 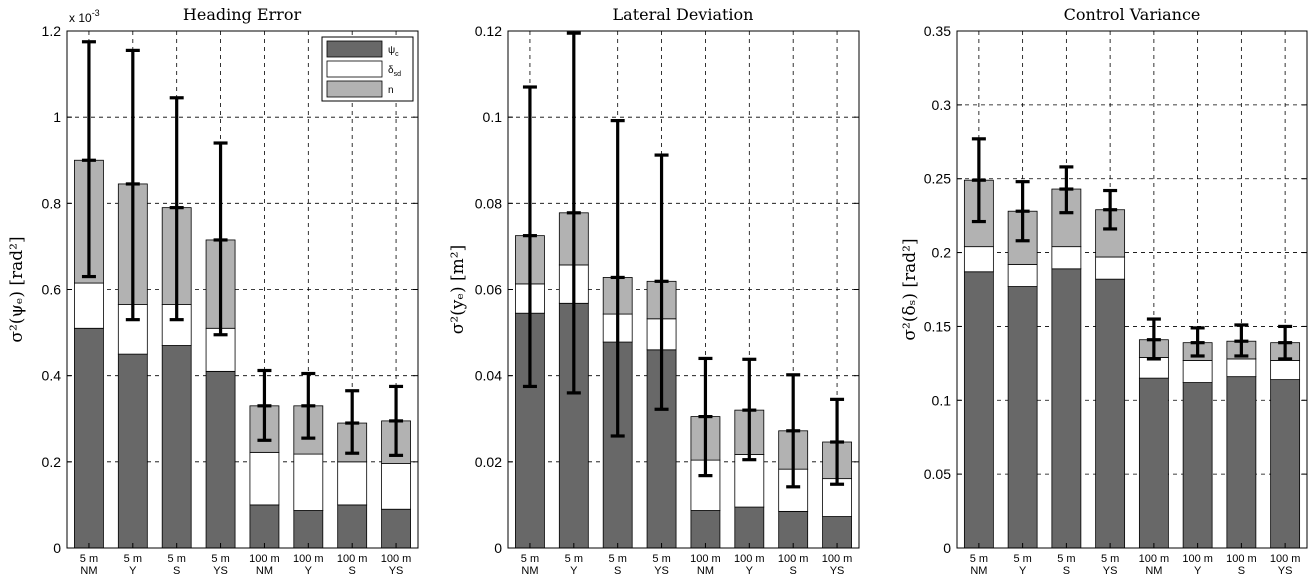 What do you see at coordinates (354, 69) in the screenshot?
I see `legend-swatch-delta-sd` at bounding box center [354, 69].